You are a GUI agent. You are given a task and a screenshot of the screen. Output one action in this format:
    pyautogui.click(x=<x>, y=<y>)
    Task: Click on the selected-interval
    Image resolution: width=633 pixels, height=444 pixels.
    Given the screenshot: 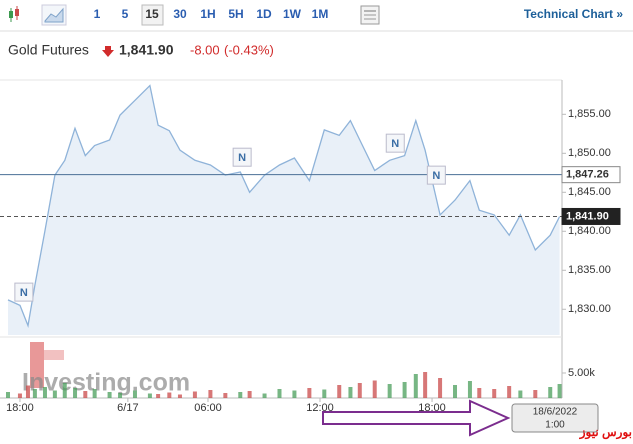 What is the action you would take?
    pyautogui.click(x=152, y=15)
    